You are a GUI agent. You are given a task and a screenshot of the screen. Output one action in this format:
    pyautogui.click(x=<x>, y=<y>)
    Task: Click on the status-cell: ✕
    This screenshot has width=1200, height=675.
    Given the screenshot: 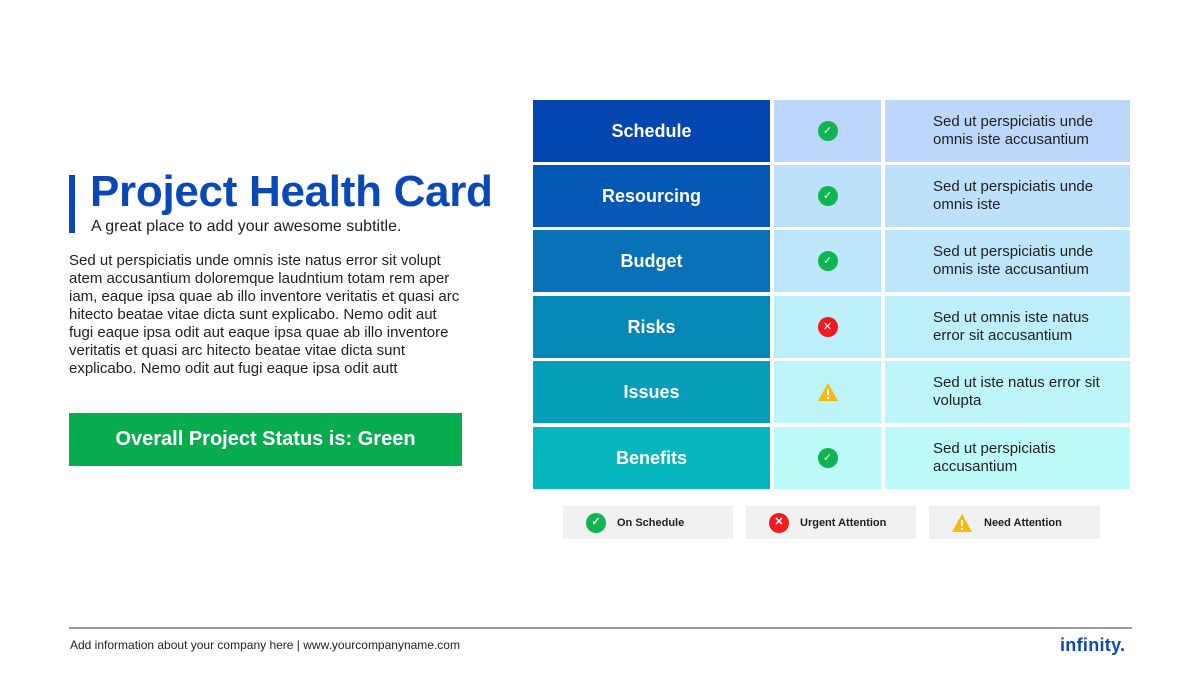 What is the action you would take?
    pyautogui.click(x=827, y=327)
    